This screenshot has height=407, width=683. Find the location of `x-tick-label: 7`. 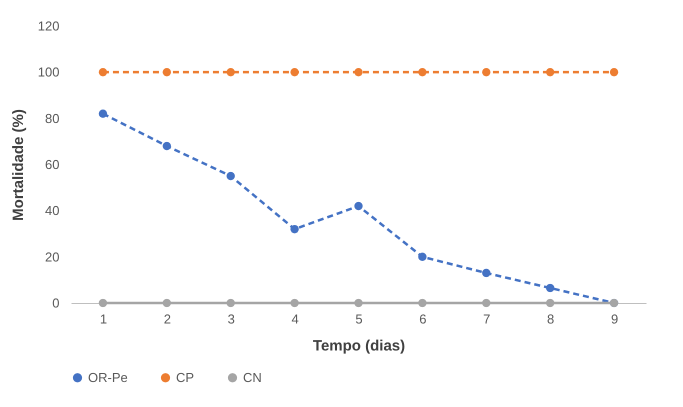

x-tick-label: 7 is located at coordinates (486, 319).